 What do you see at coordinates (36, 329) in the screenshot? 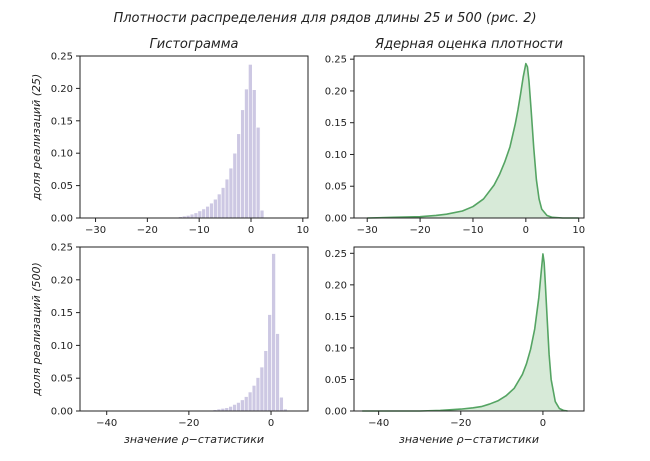
I see `y-axis-label: доля реализаций (500)` at bounding box center [36, 329].